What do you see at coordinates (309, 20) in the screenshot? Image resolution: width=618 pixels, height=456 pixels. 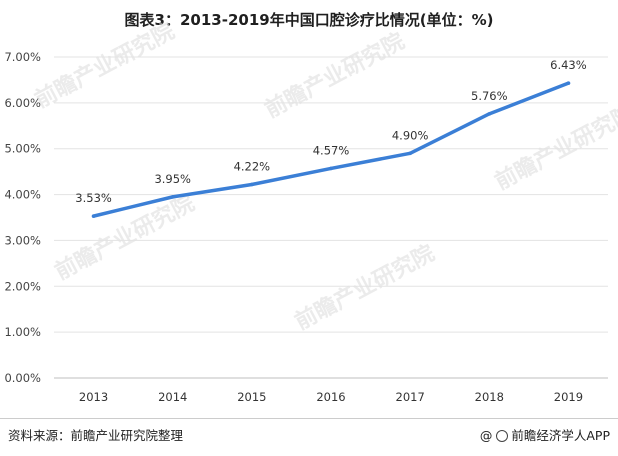 I see `chart-title: 图表3：2013-2019年中国口腔诊疗比情况(单位：%)` at bounding box center [309, 20].